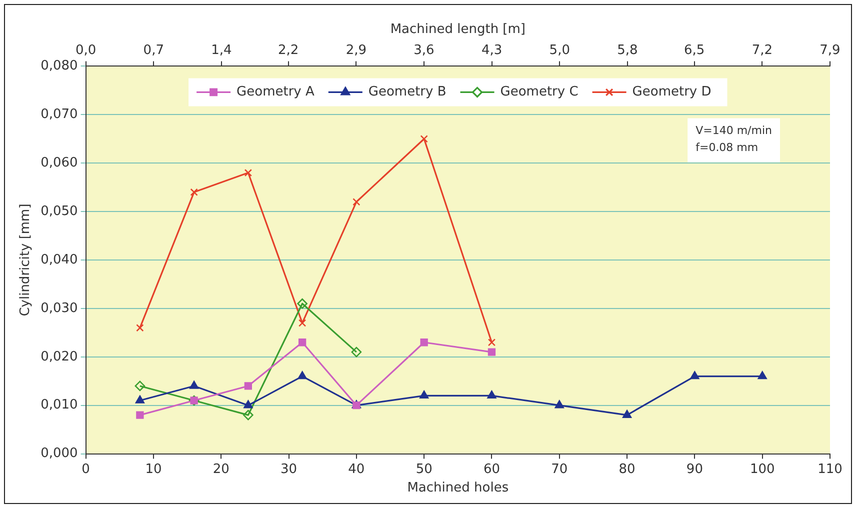  What do you see at coordinates (153, 50) in the screenshot?
I see `x2-tick-label: 0,7` at bounding box center [153, 50].